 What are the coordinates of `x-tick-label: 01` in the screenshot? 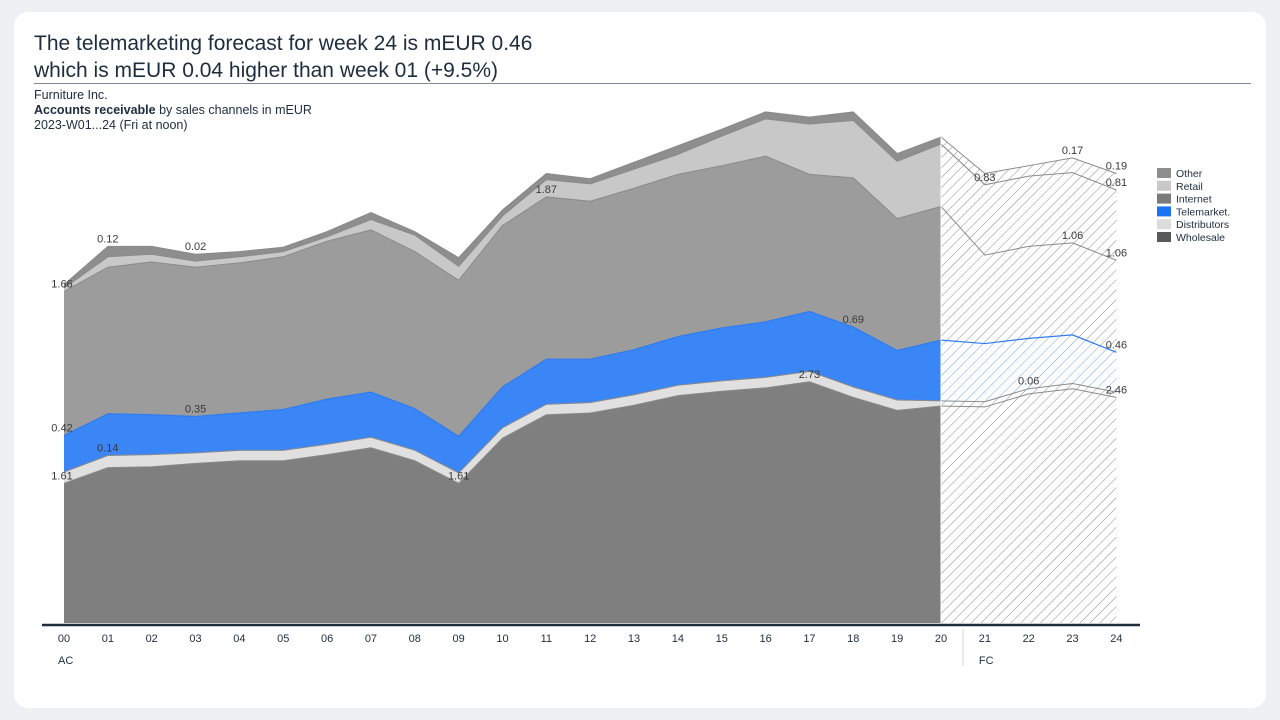 It's located at (108, 639).